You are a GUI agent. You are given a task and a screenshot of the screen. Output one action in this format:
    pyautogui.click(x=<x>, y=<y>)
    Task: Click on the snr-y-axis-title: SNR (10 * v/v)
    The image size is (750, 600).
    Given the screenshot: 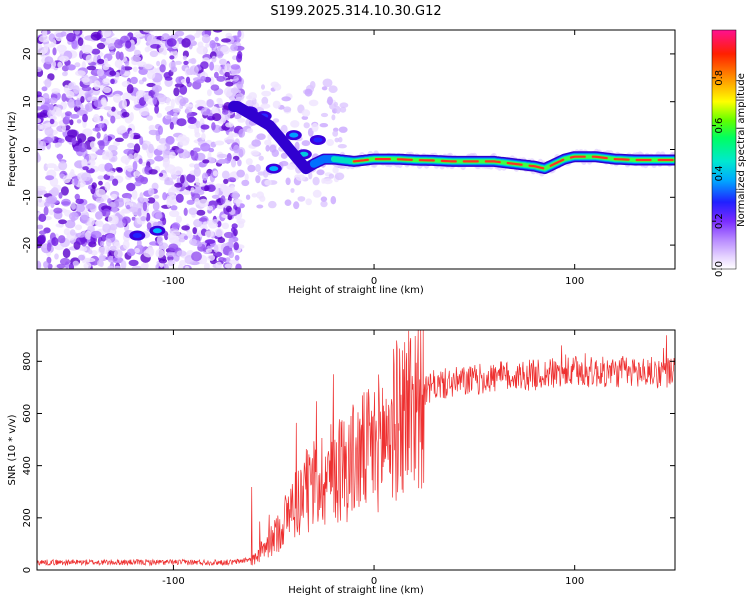 What is the action you would take?
    pyautogui.click(x=12, y=449)
    